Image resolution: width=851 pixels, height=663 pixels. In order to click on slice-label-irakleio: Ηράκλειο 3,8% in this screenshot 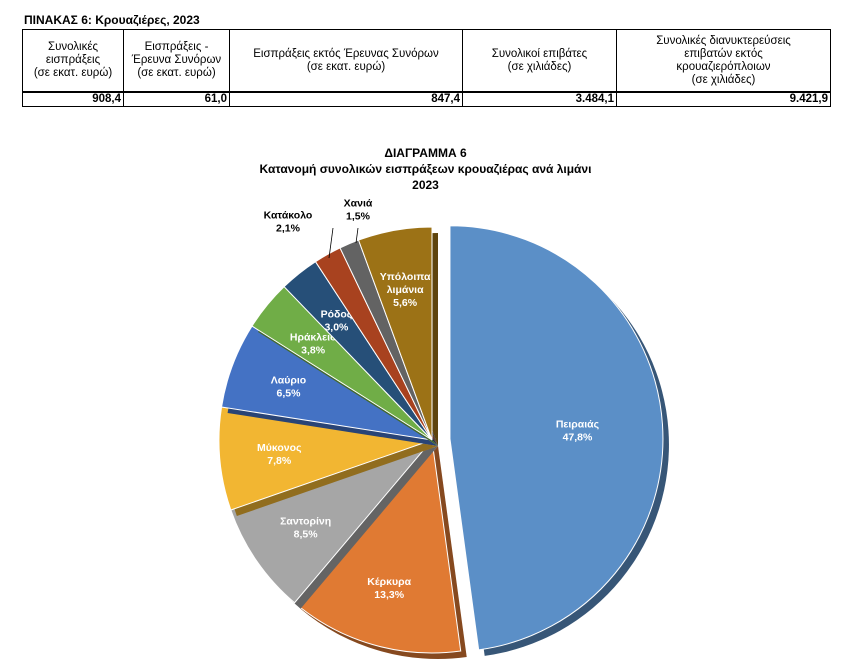, I will do `click(313, 344)`.